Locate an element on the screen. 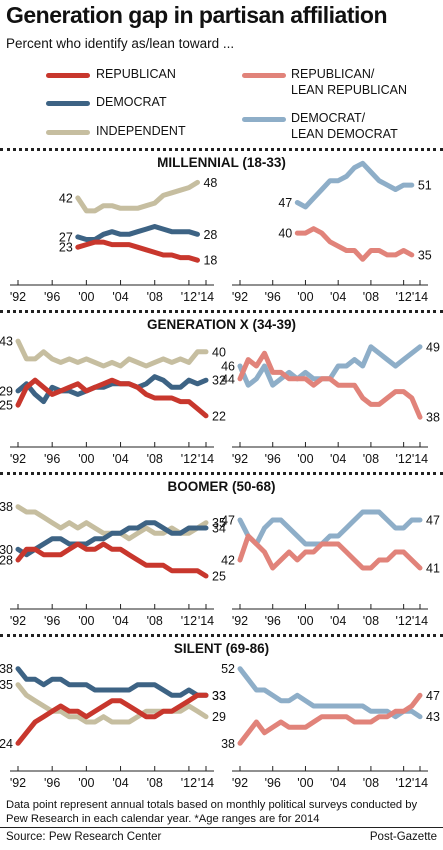  chart-millennial-party: '92 '96 '00 '04 '08 '12'14 42 48 27 28 23 18 is located at coordinates (114, 240).